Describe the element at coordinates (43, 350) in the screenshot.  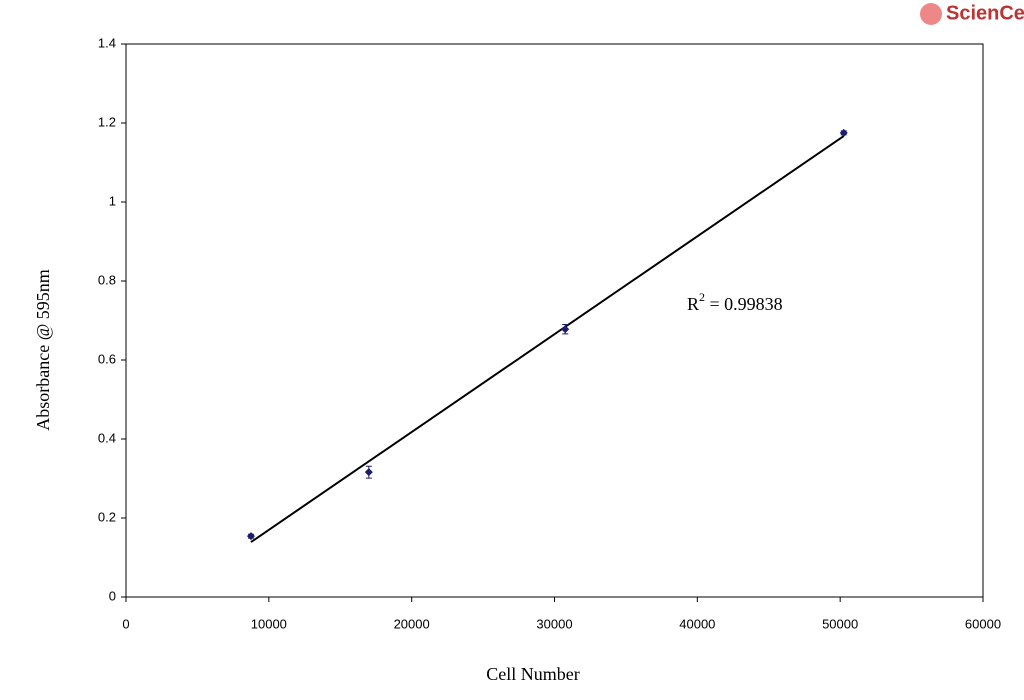
I see `y-axis-title: Absorbance @ 595nm` at that location.